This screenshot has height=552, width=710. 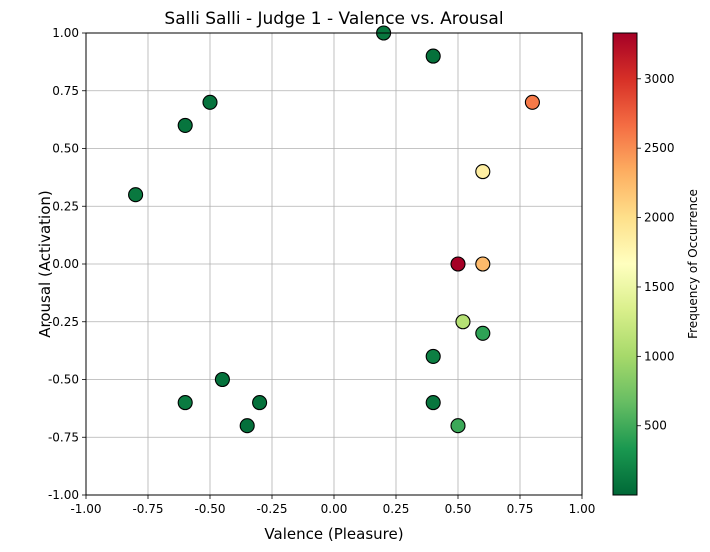 I want to click on y-tick-label: 0.25, so click(x=65, y=206).